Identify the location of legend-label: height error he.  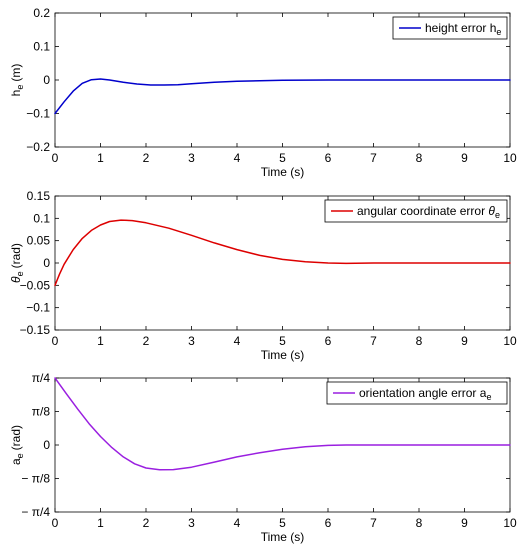
(463, 29).